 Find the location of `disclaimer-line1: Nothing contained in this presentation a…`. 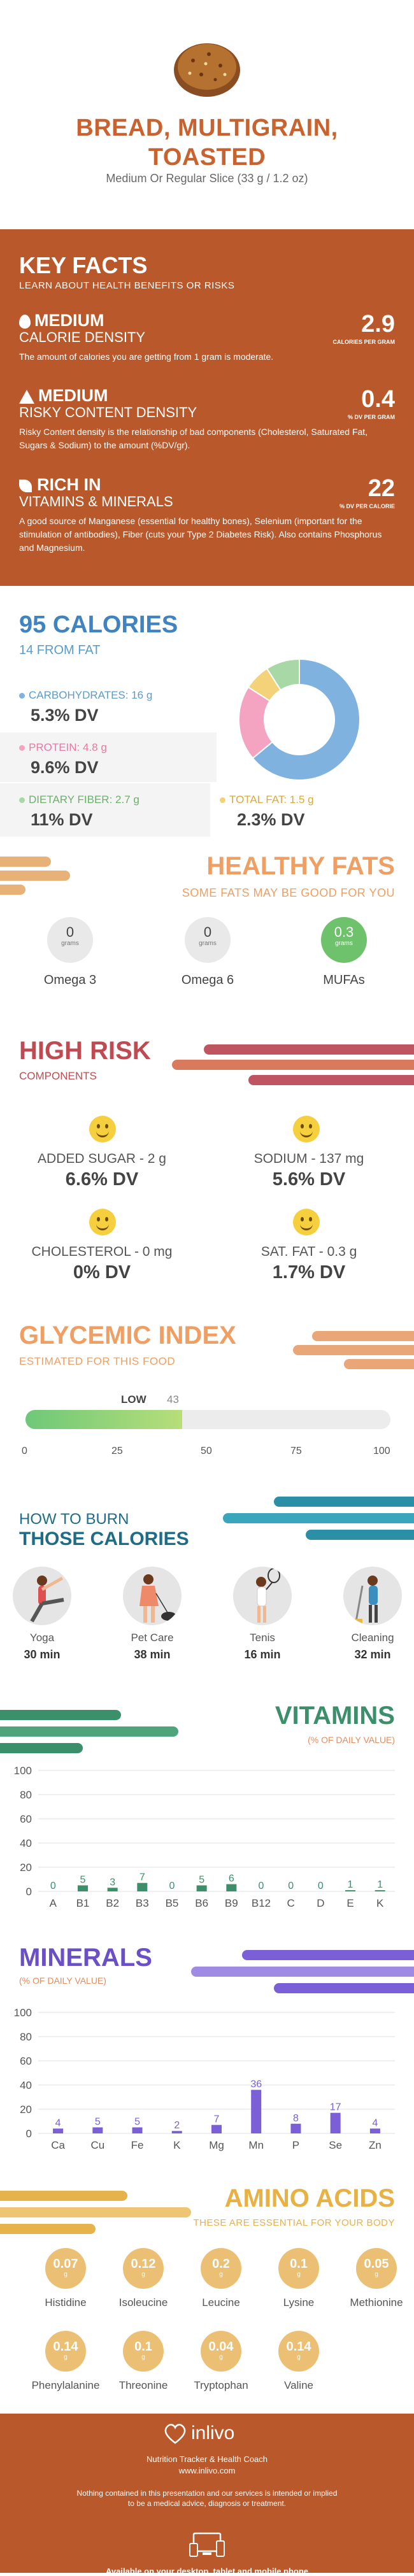

disclaimer-line1: Nothing contained in this presentation a… is located at coordinates (207, 2494).